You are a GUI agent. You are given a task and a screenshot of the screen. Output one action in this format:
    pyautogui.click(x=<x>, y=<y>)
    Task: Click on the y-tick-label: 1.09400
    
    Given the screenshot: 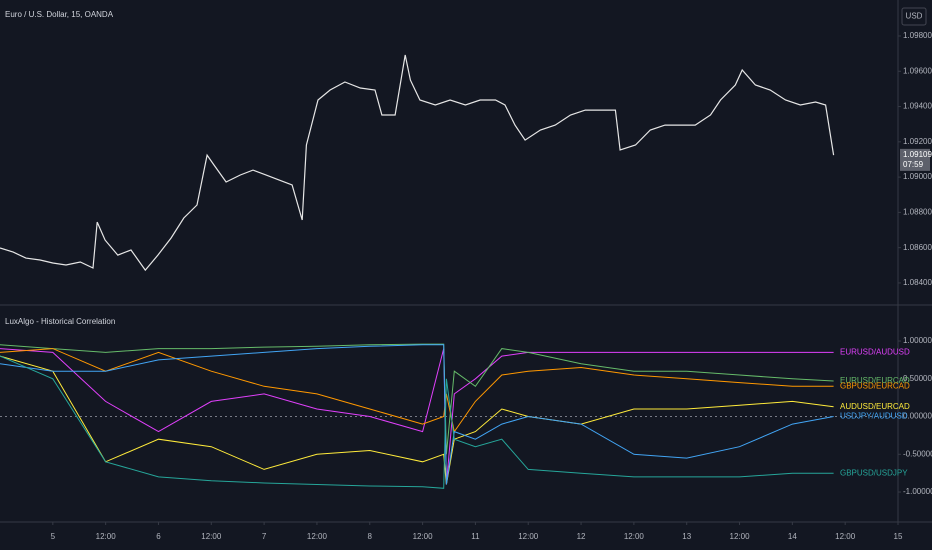 What is the action you would take?
    pyautogui.click(x=917, y=106)
    